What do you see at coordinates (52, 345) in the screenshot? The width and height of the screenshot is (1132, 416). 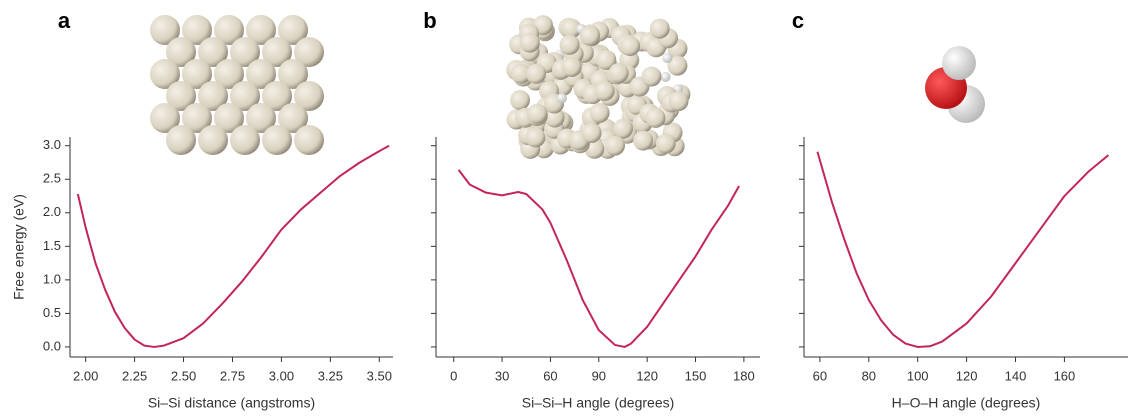 I see `y-tick-label: 0.0` at bounding box center [52, 345].